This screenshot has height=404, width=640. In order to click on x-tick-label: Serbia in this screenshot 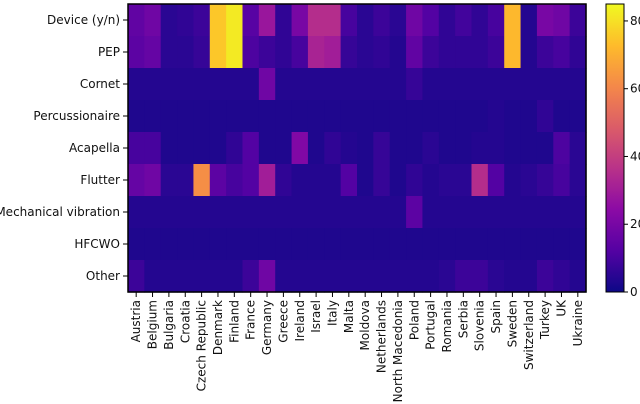, I will do `click(463, 319)`.